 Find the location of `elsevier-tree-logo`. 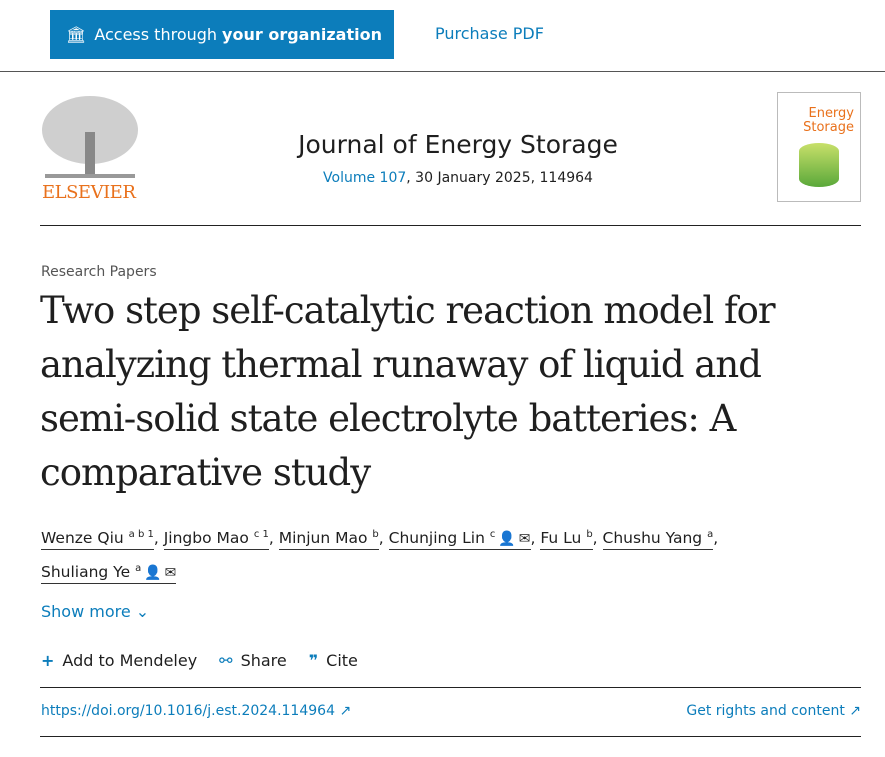

elsevier-tree-logo is located at coordinates (90, 148).